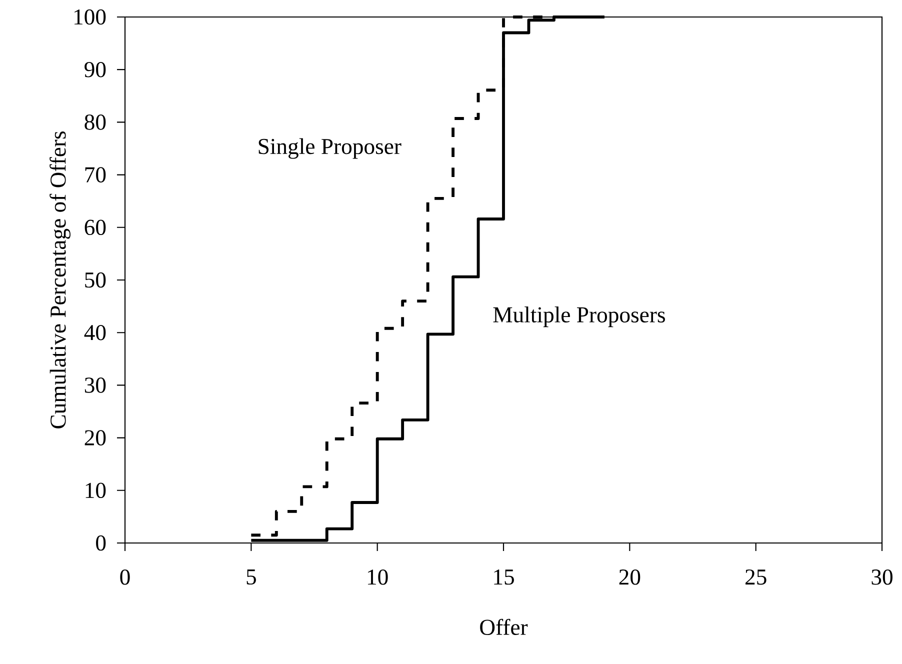 This screenshot has width=902, height=664. What do you see at coordinates (330, 148) in the screenshot?
I see `text: Single Proposer` at bounding box center [330, 148].